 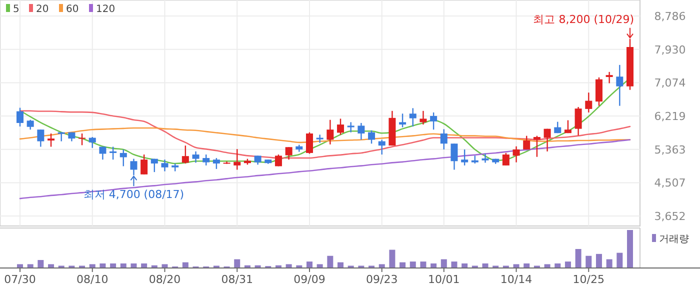 I want to click on x-tick-label: 08/20, so click(x=164, y=279).